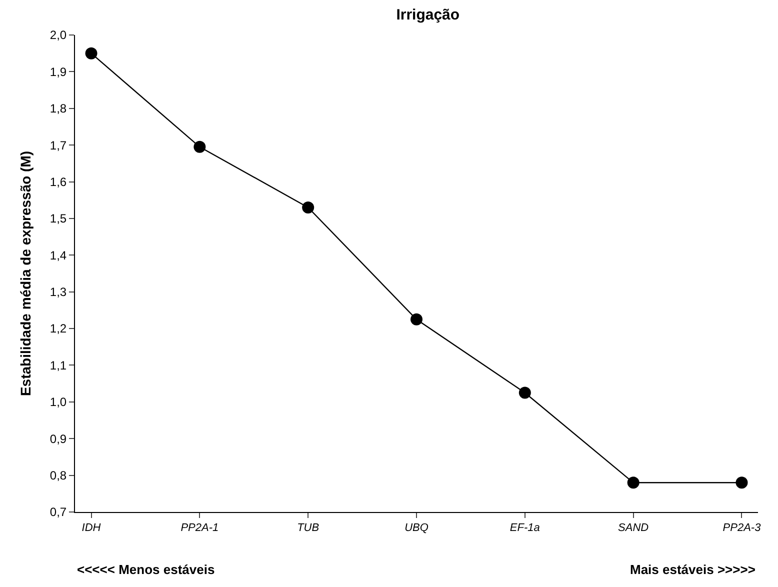  What do you see at coordinates (58, 365) in the screenshot?
I see `y-tick-label: 1,1` at bounding box center [58, 365].